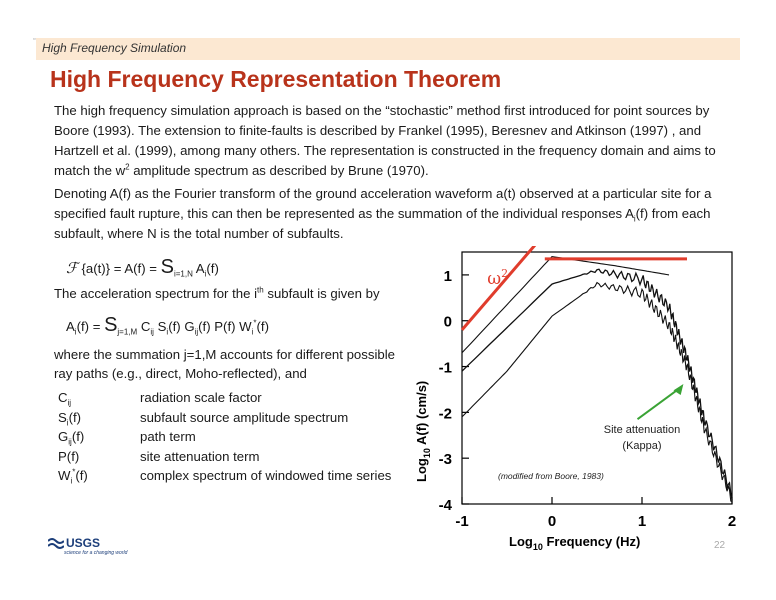 This screenshot has width=776, height=600. What do you see at coordinates (642, 430) in the screenshot?
I see `site-attenuation-label: Site attenuation` at bounding box center [642, 430].